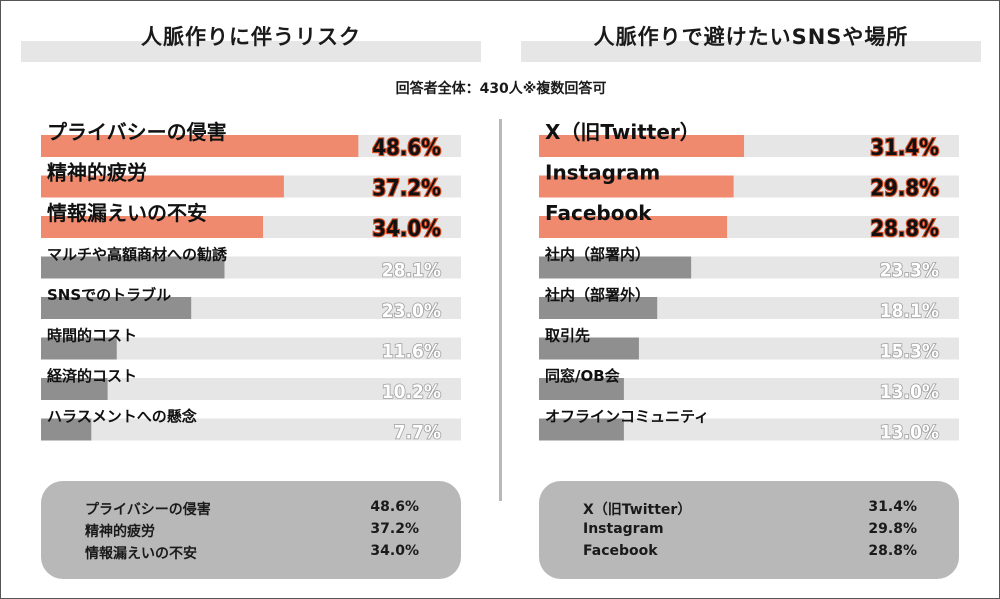  Describe the element at coordinates (417, 433) in the screenshot. I see `value-label: 7.7%` at that location.